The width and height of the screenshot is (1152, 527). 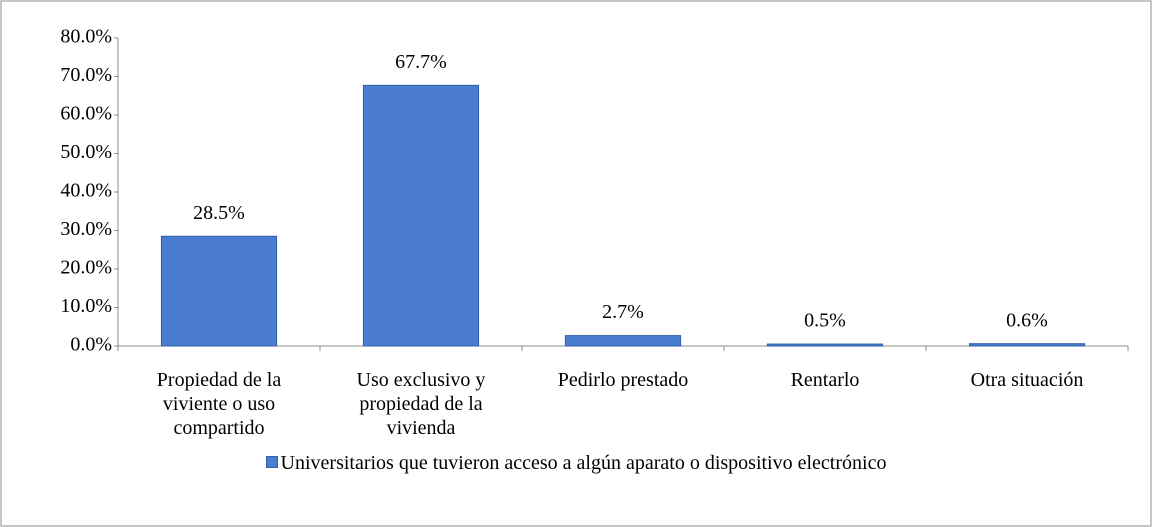 I want to click on x-tick-label: Otra situación, so click(x=1027, y=380).